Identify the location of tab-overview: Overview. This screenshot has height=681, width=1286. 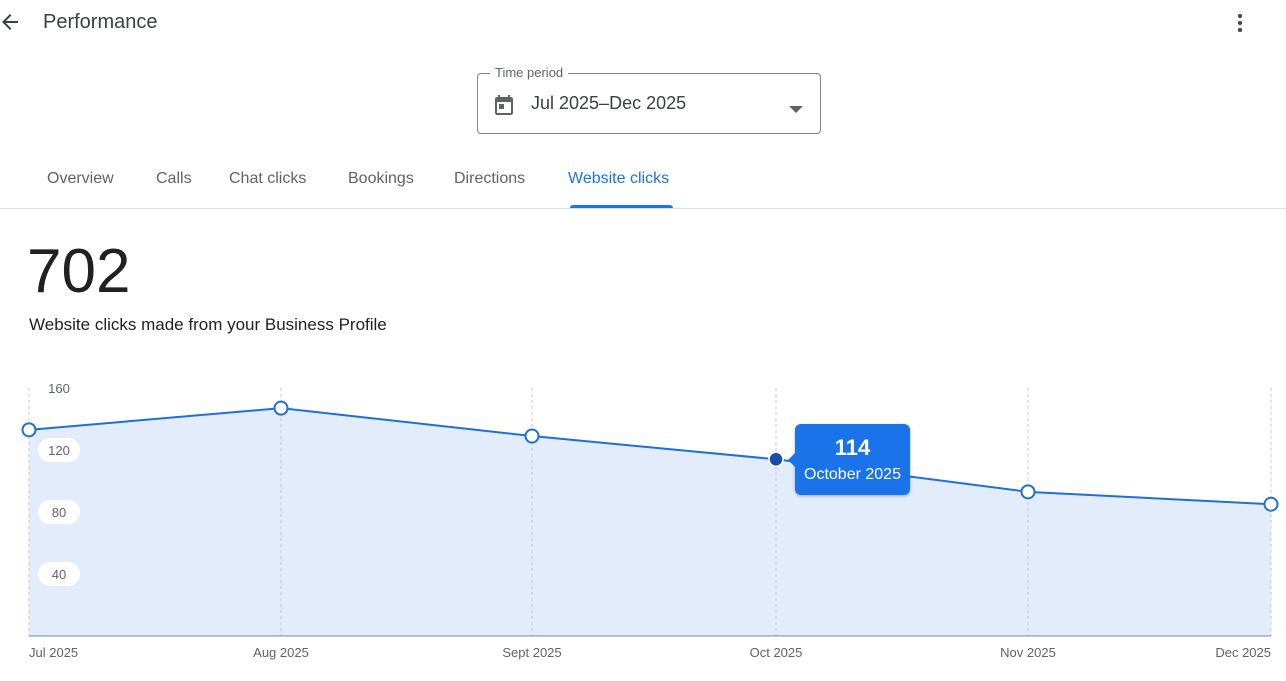
(80, 178).